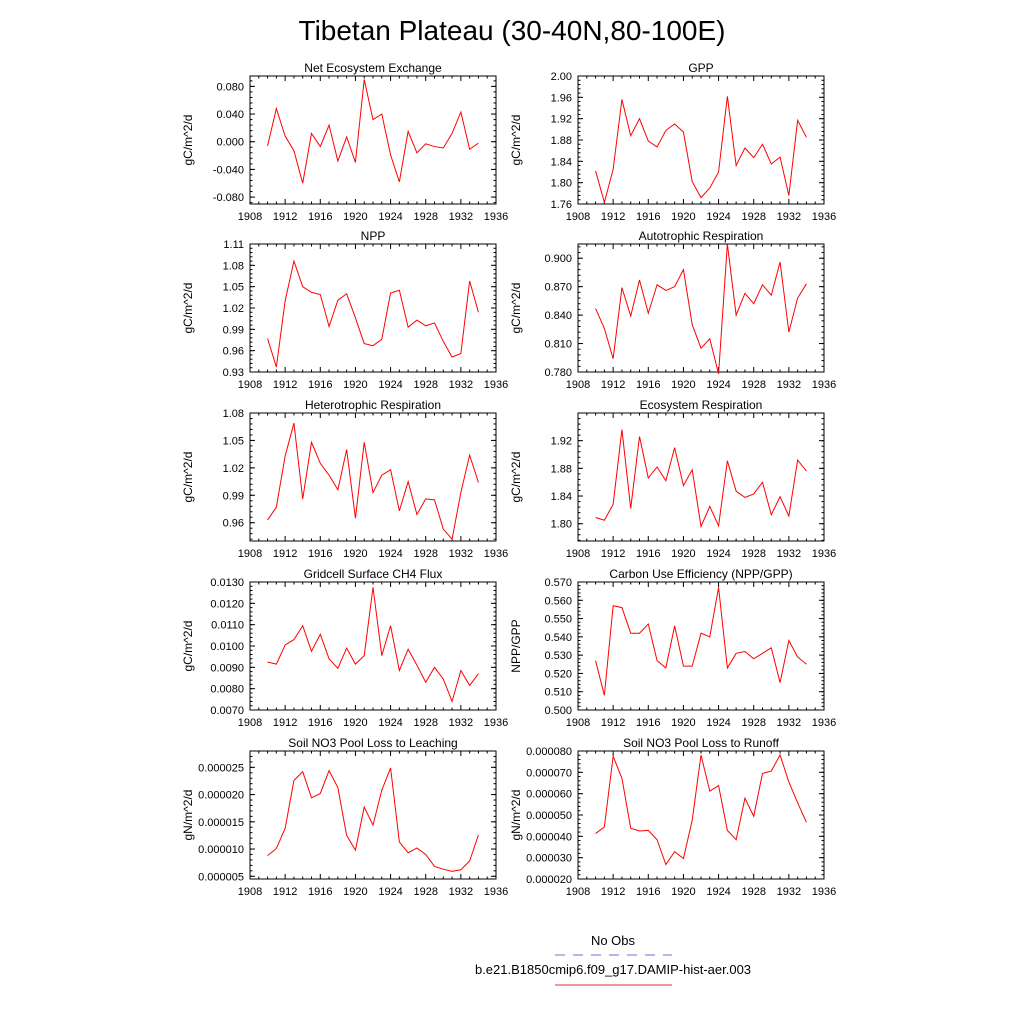  What do you see at coordinates (230, 115) in the screenshot?
I see `y-tick-label: 0.040` at bounding box center [230, 115].